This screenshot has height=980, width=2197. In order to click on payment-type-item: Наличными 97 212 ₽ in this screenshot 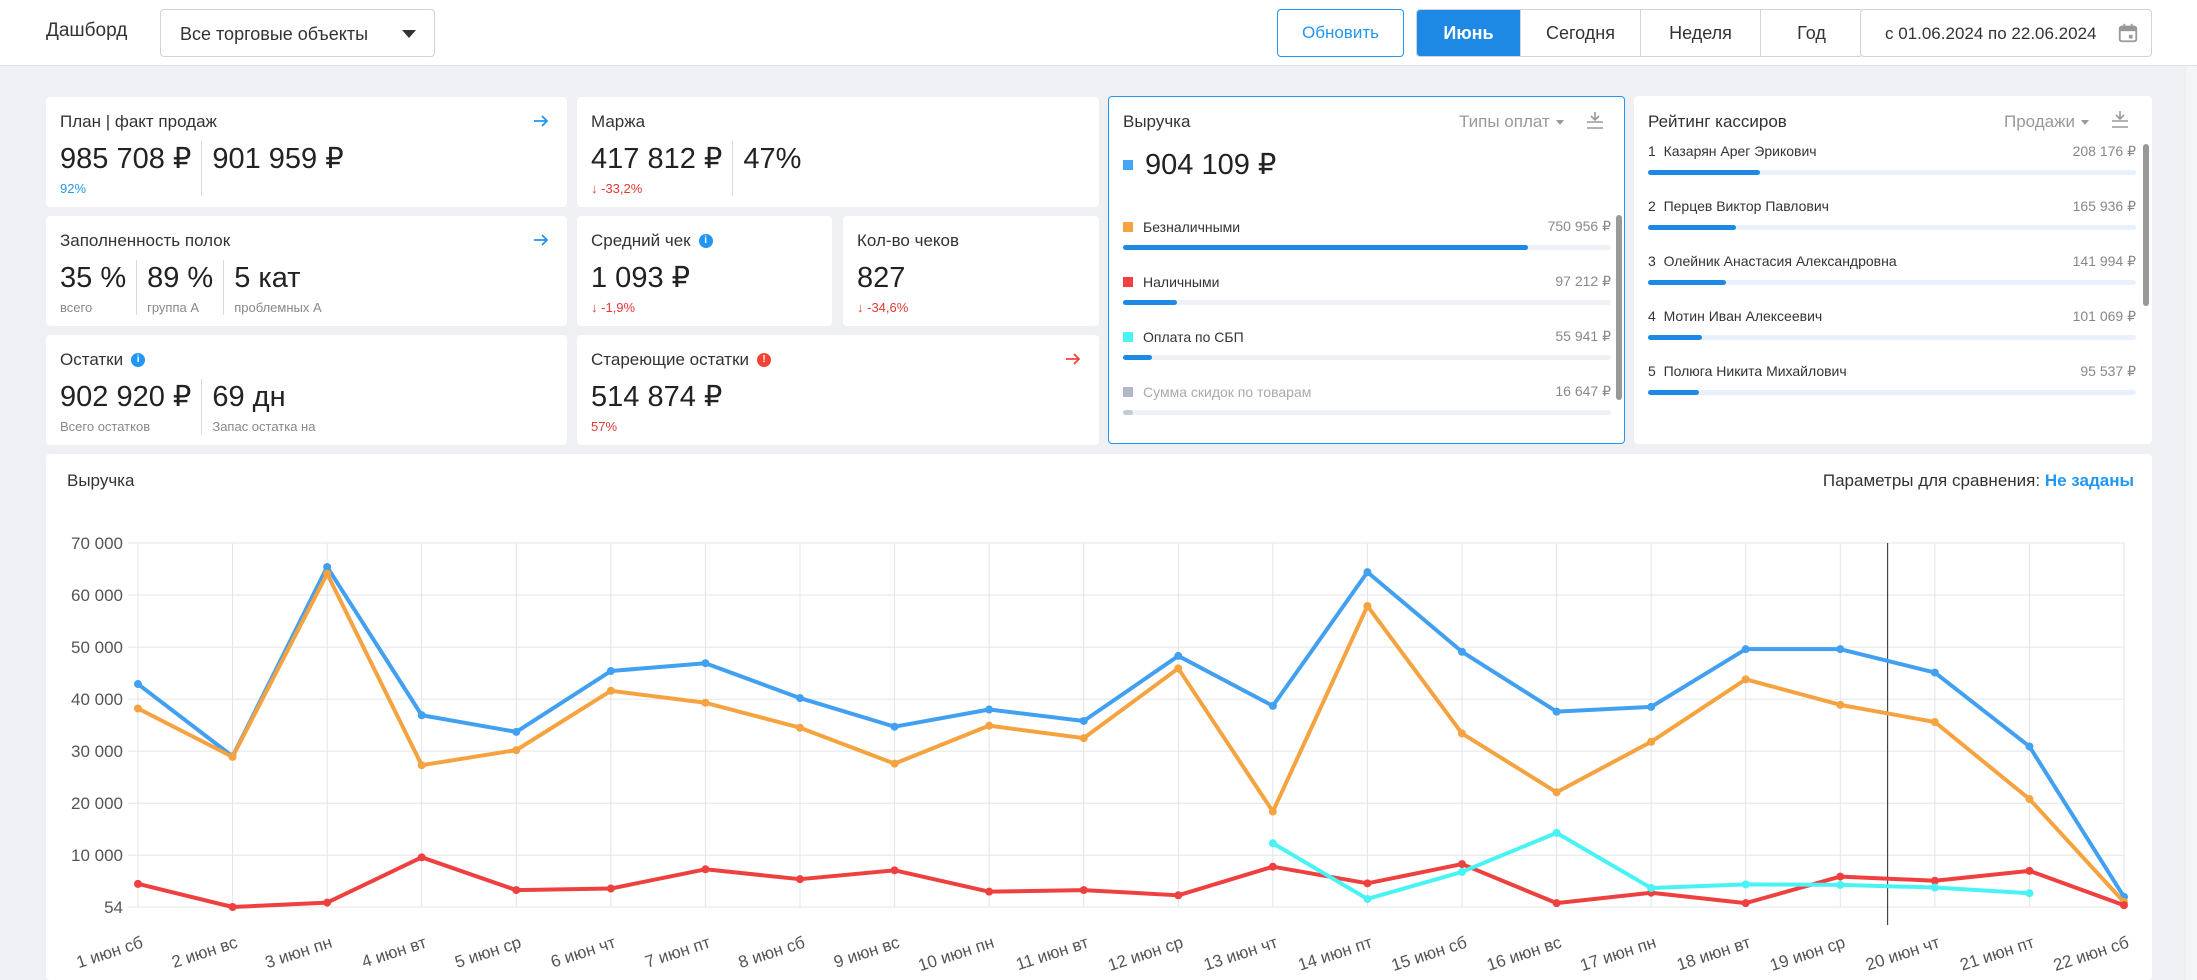, I will do `click(1367, 289)`.